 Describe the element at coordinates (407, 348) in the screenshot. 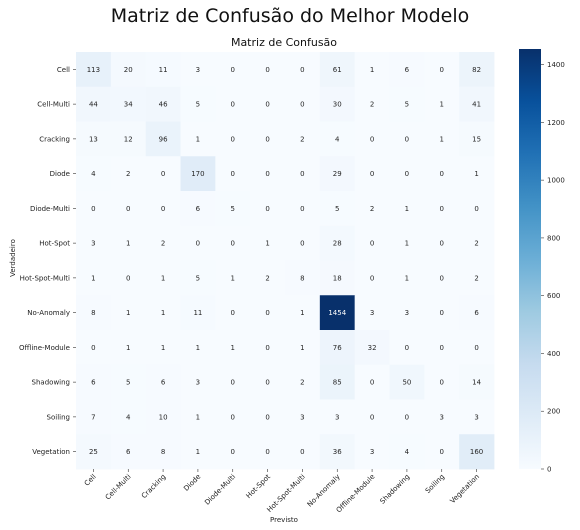

I see `cell-value-8-9: 0` at that location.